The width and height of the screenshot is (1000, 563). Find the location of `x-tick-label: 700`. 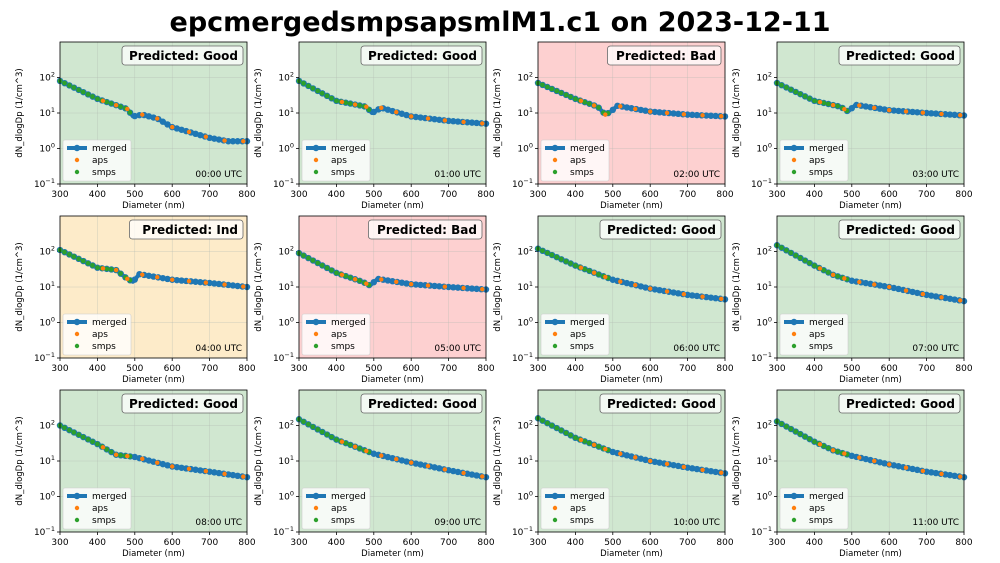

x-tick-label: 700 is located at coordinates (687, 195).